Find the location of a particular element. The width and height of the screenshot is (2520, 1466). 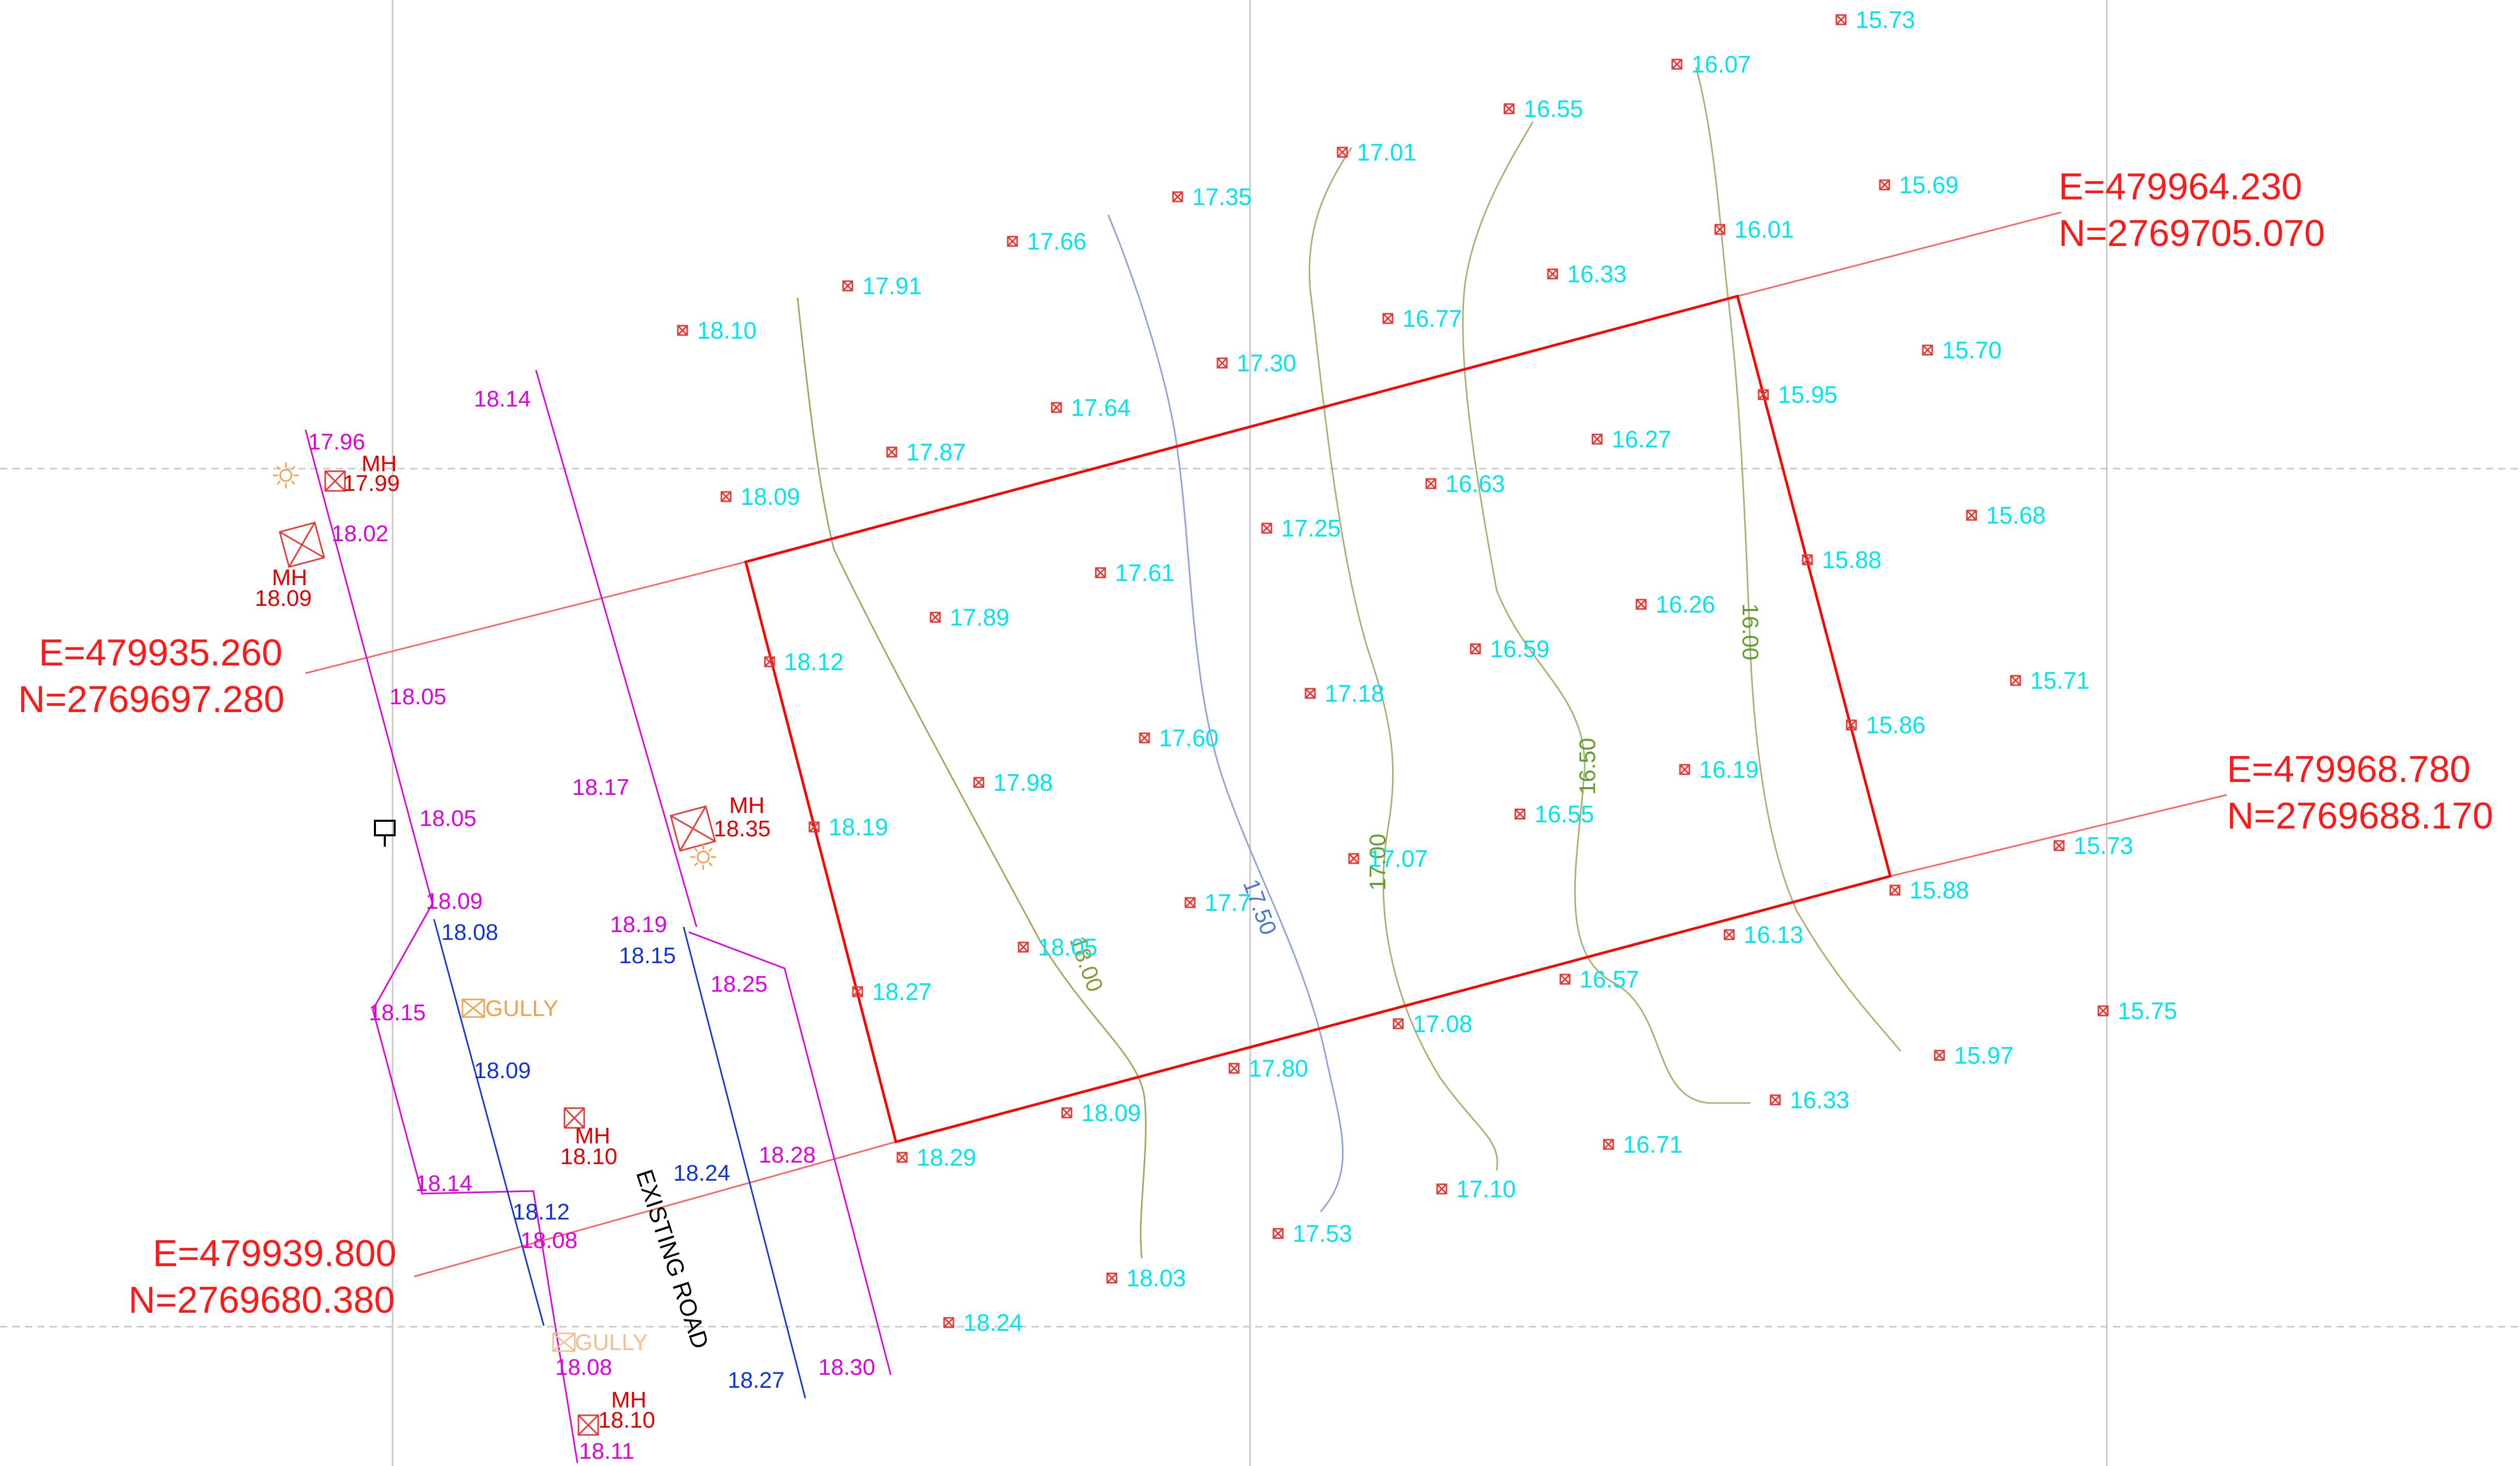

spot-level-label: 18.27 is located at coordinates (902, 991).